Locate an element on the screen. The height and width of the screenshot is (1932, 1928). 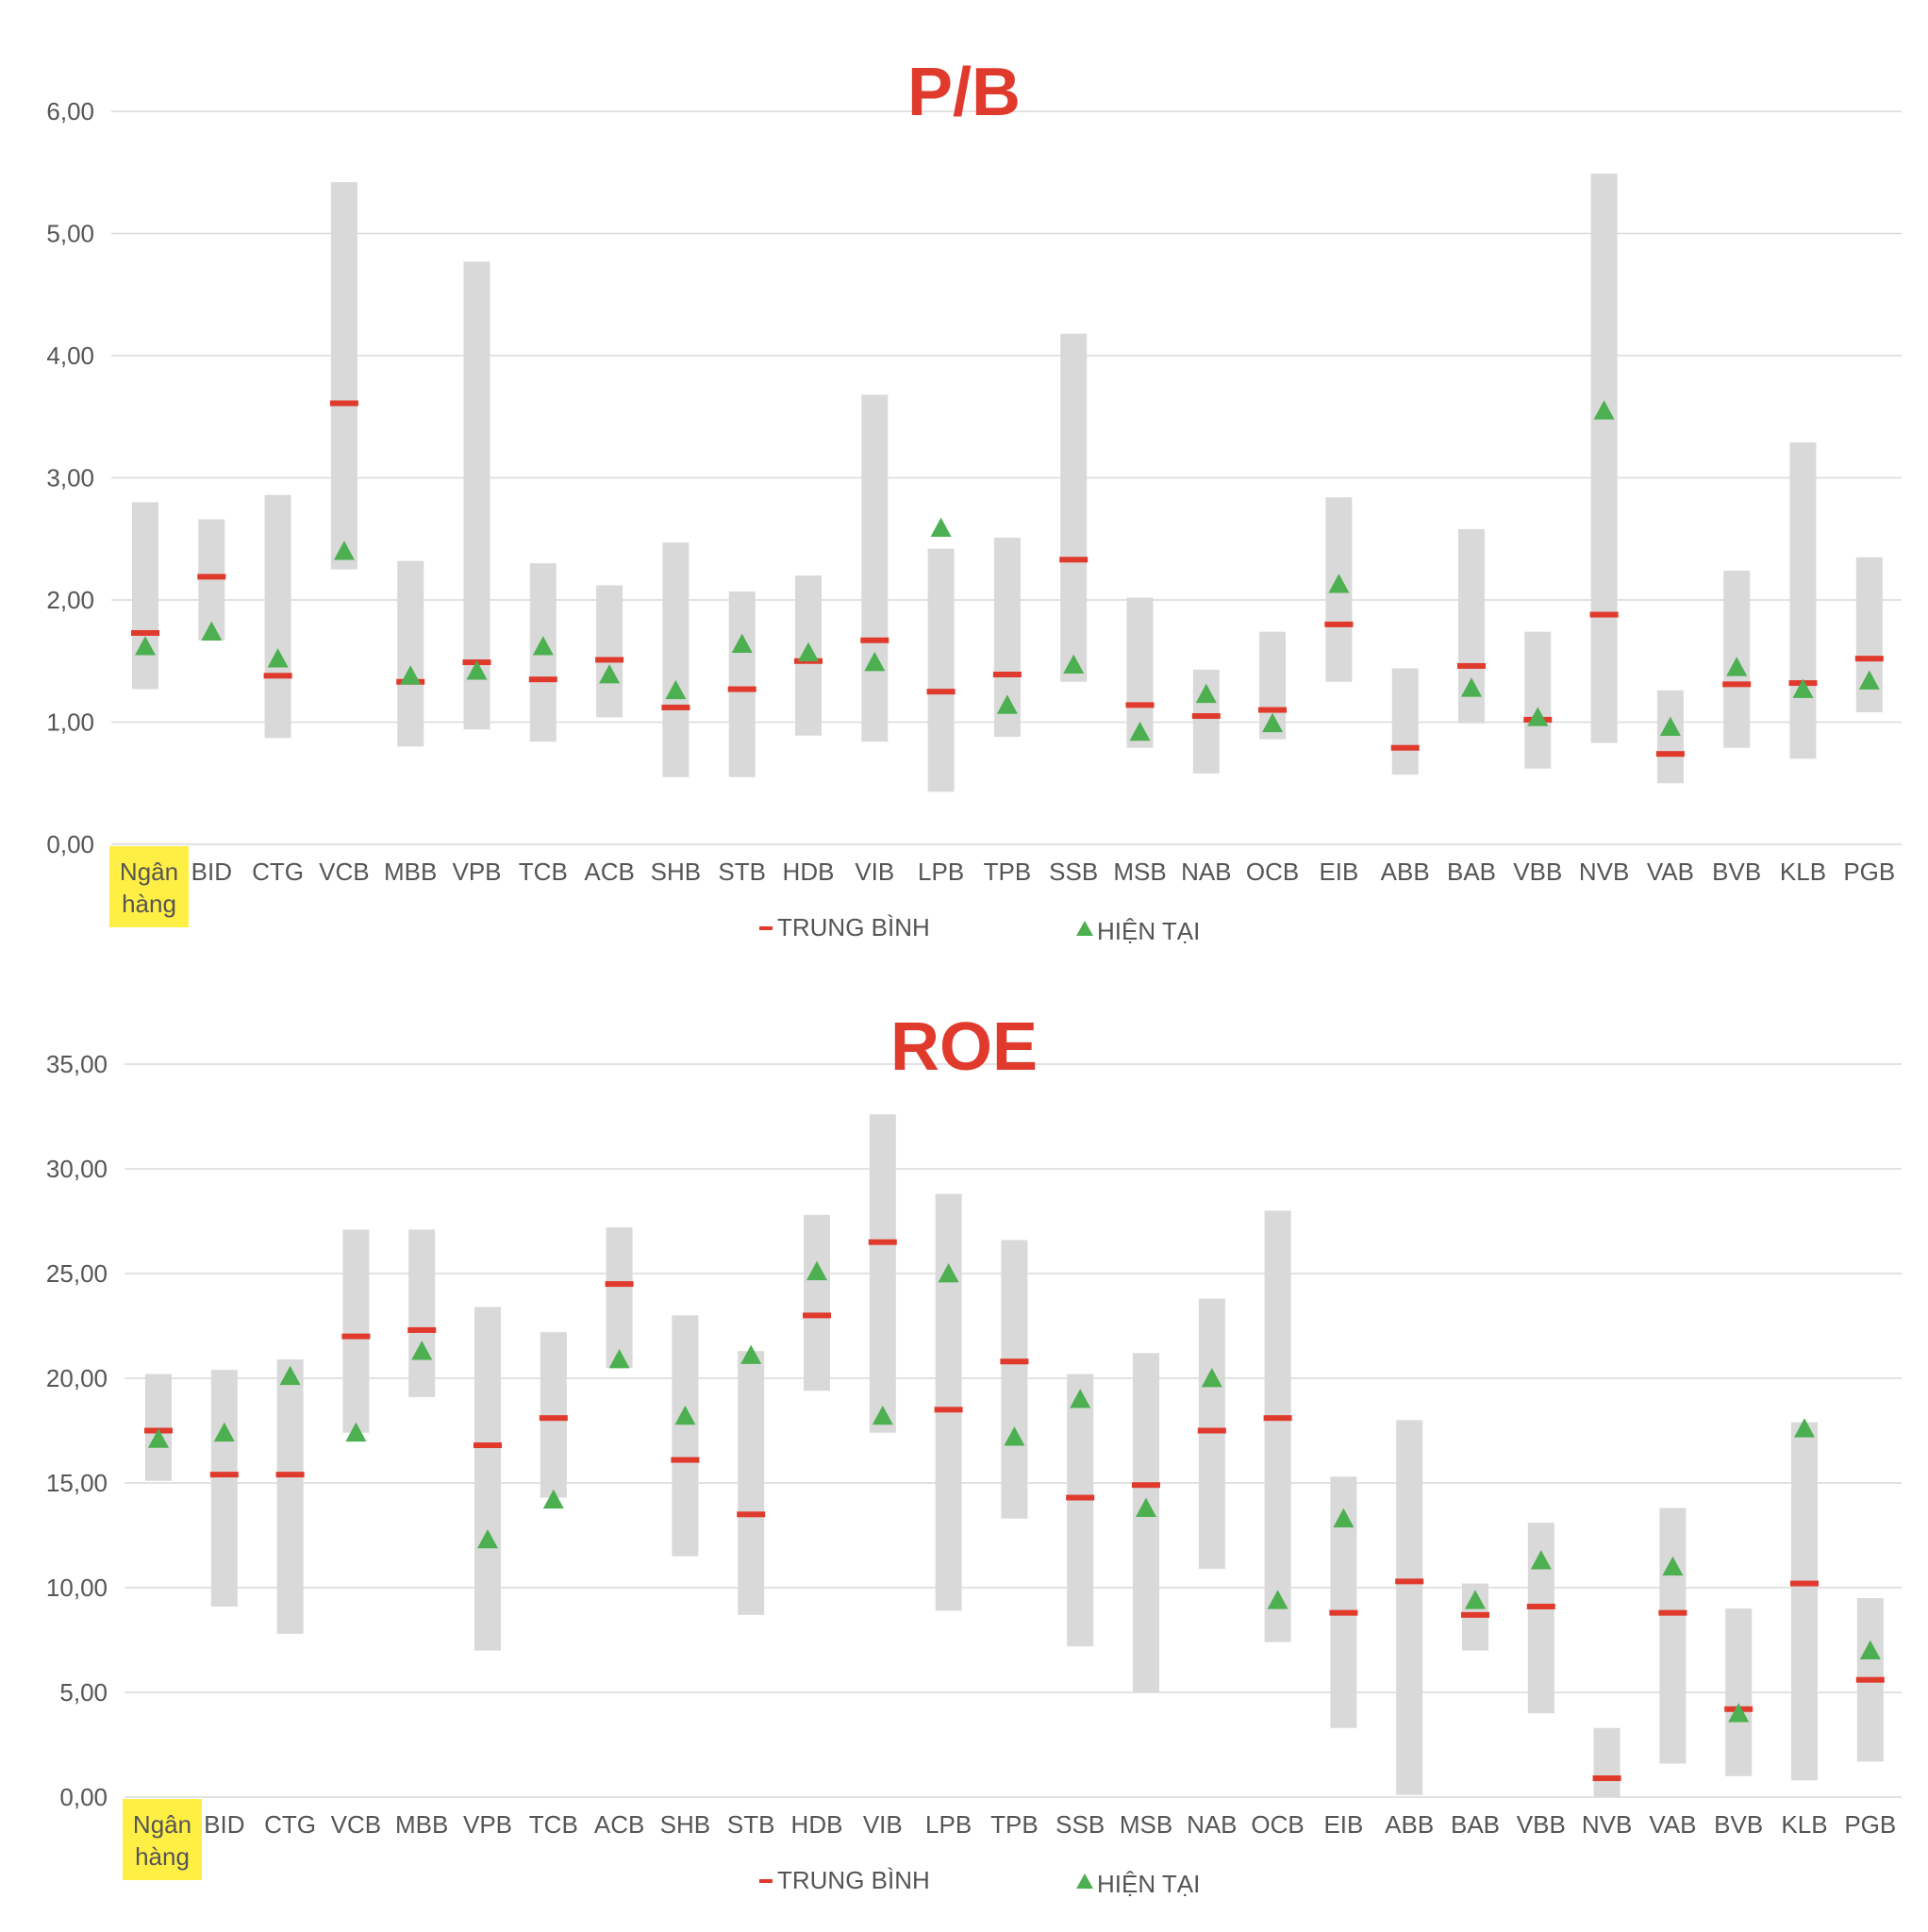
roe-x-tick-label: MBB is located at coordinates (421, 1824).